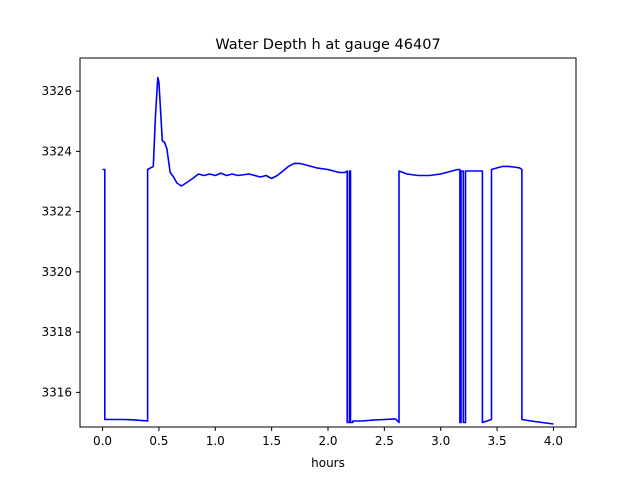 The image size is (640, 480). Describe the element at coordinates (56, 272) in the screenshot. I see `y-tick-label: 3320` at that location.